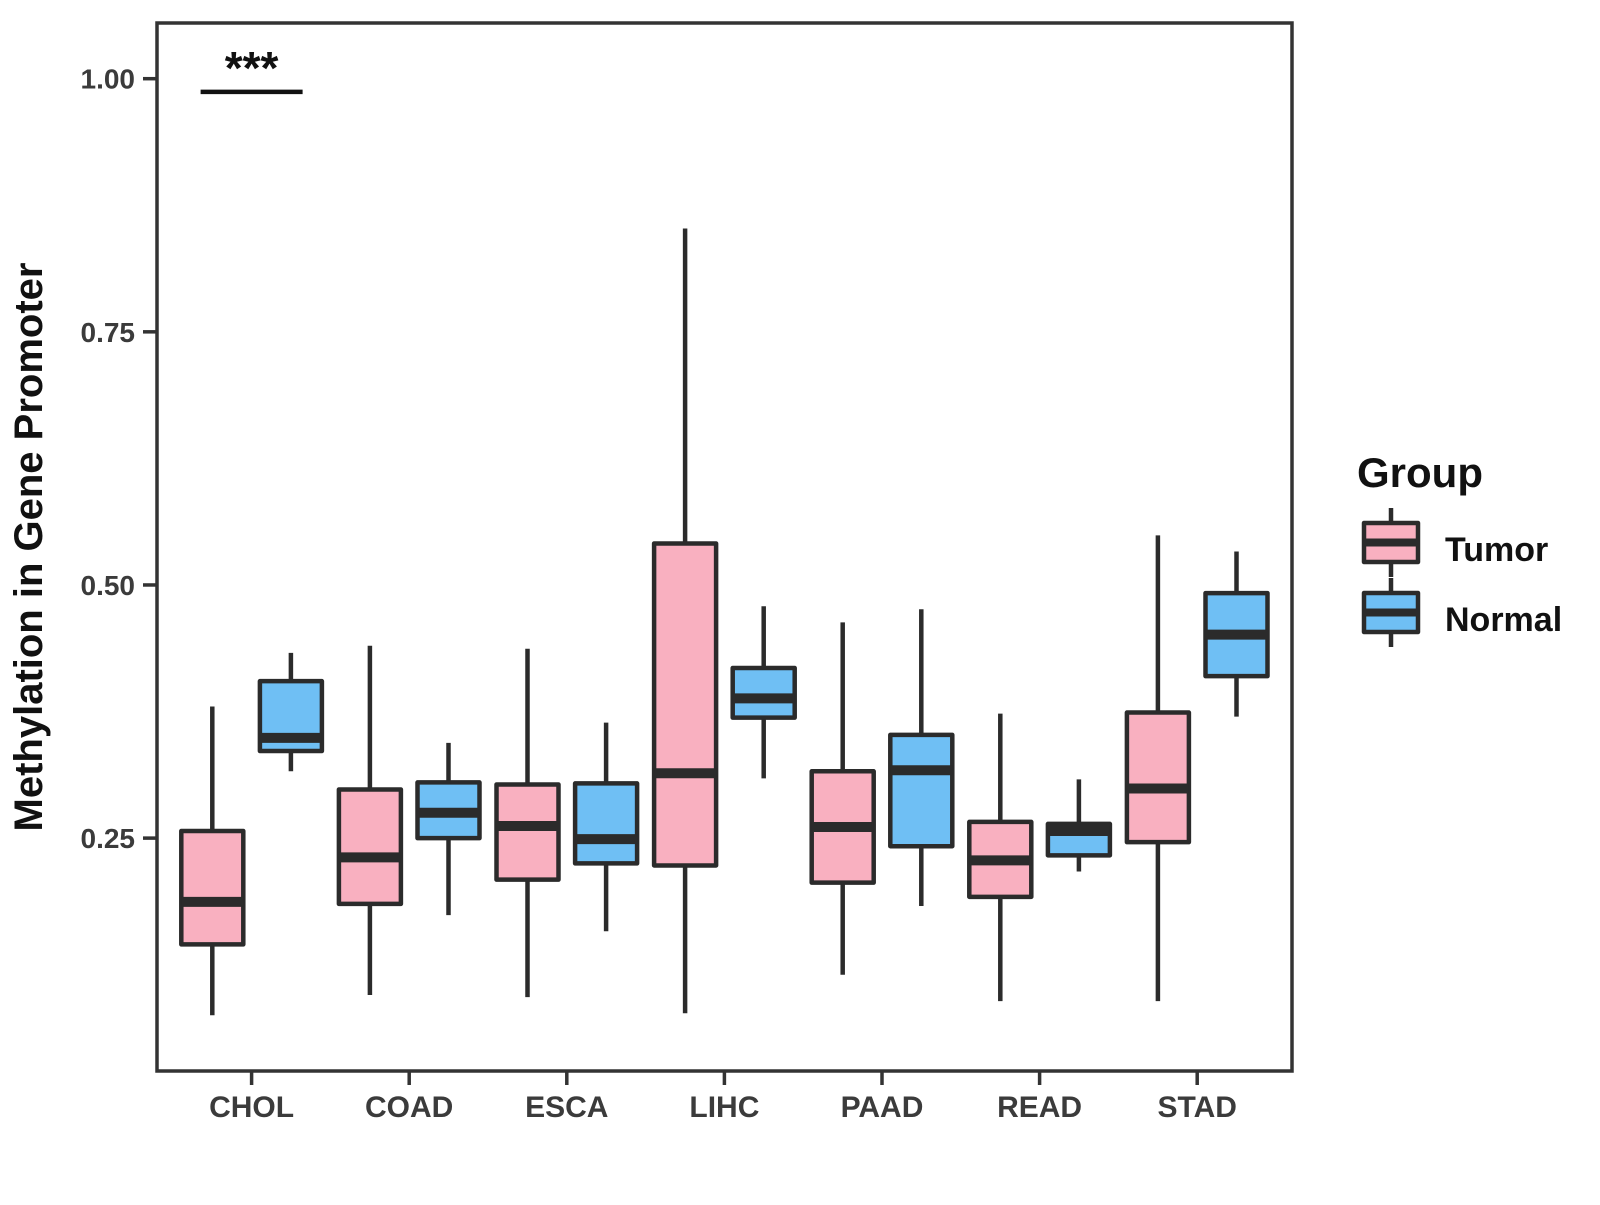 The height and width of the screenshot is (1205, 1600). Describe the element at coordinates (1039, 1107) in the screenshot. I see `x-tick-label-READ: READ` at that location.